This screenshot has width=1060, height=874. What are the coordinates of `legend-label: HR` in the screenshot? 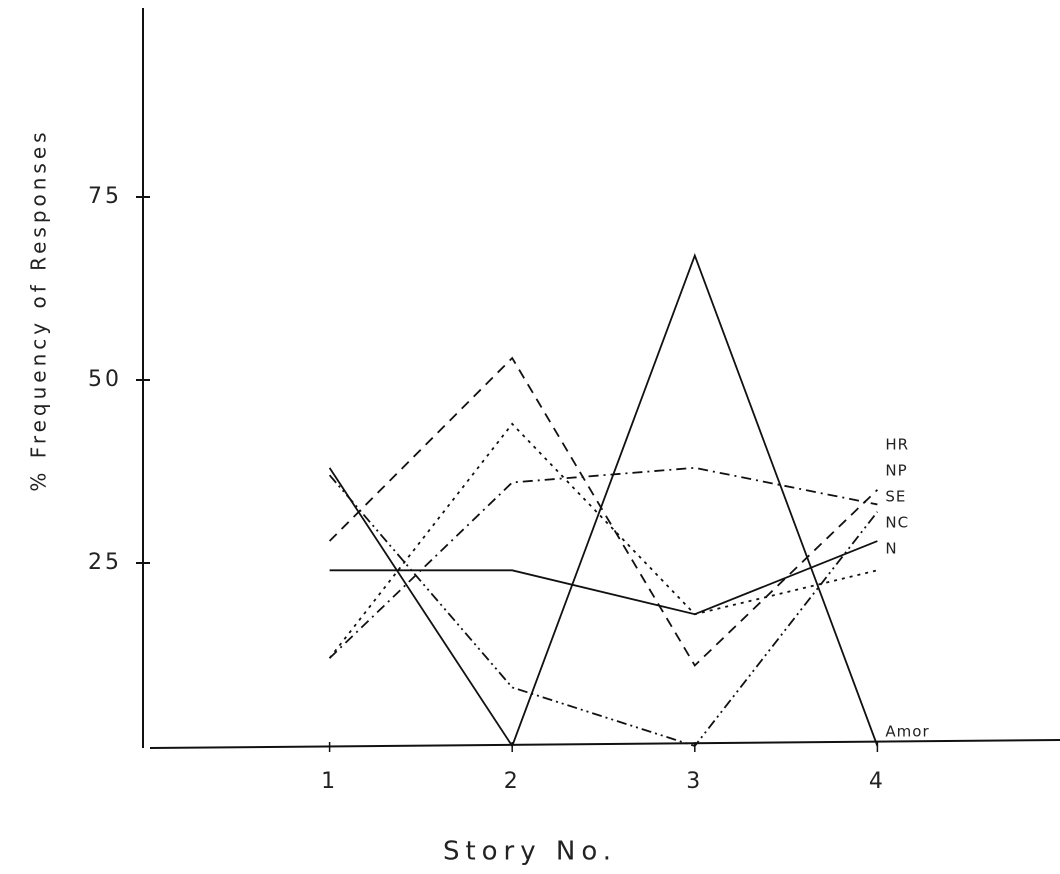 It's located at (897, 445).